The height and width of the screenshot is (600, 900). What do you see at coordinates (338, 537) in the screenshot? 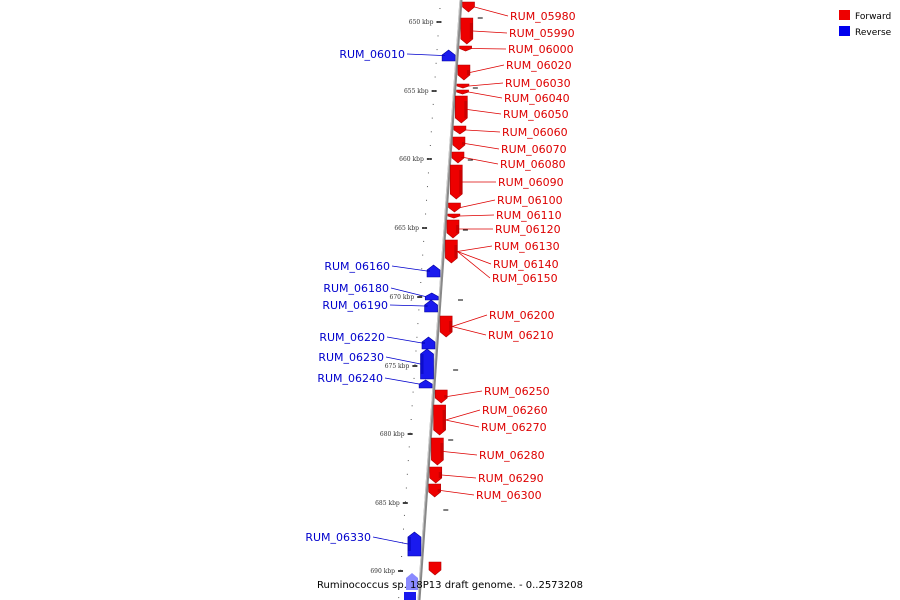
I see `gene-label: RUM_06330` at bounding box center [338, 537].